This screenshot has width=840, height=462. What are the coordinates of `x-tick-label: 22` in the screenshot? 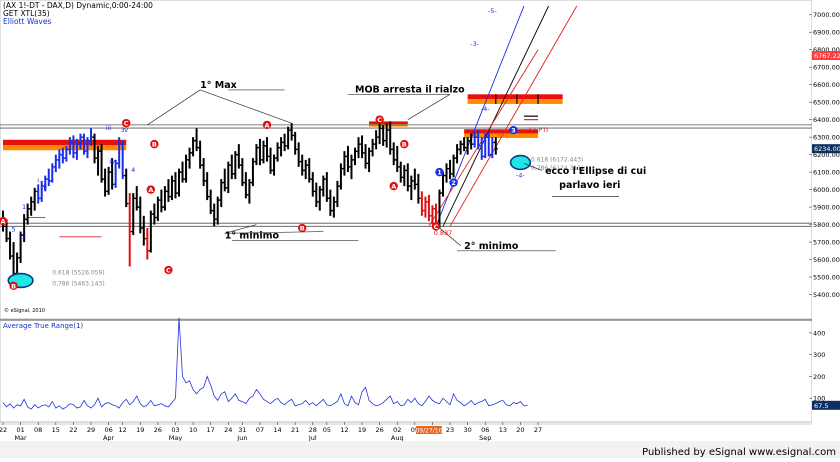 It's located at (73, 430).